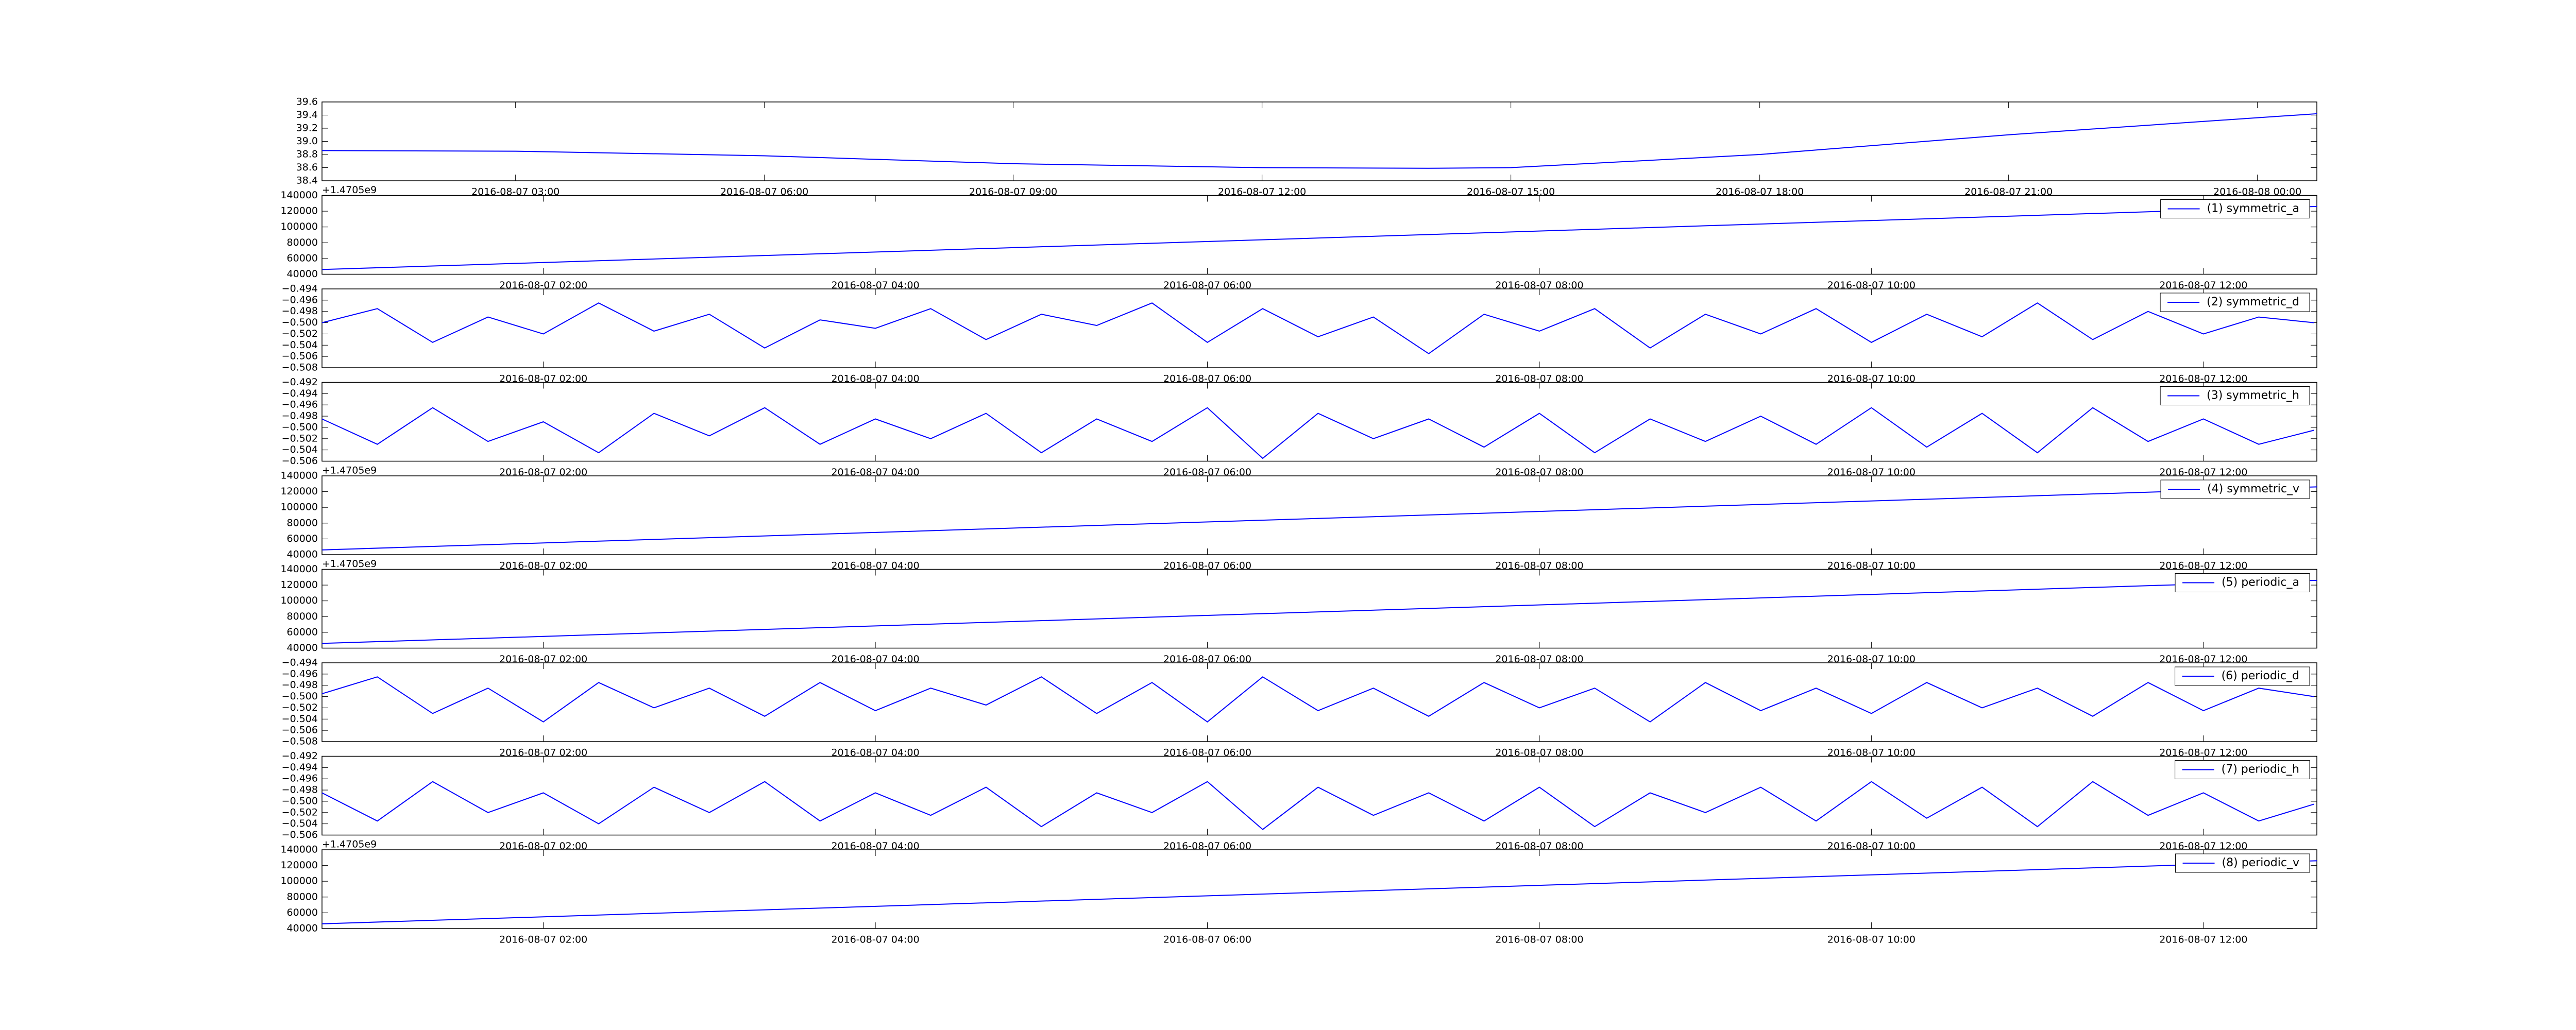  I want to click on y-tick-label: 38.8, so click(307, 154).